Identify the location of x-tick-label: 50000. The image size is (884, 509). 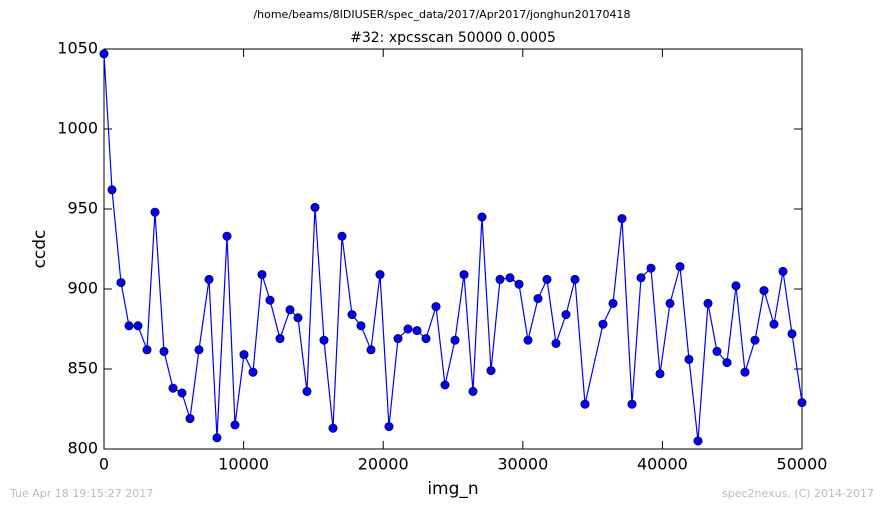
(802, 464).